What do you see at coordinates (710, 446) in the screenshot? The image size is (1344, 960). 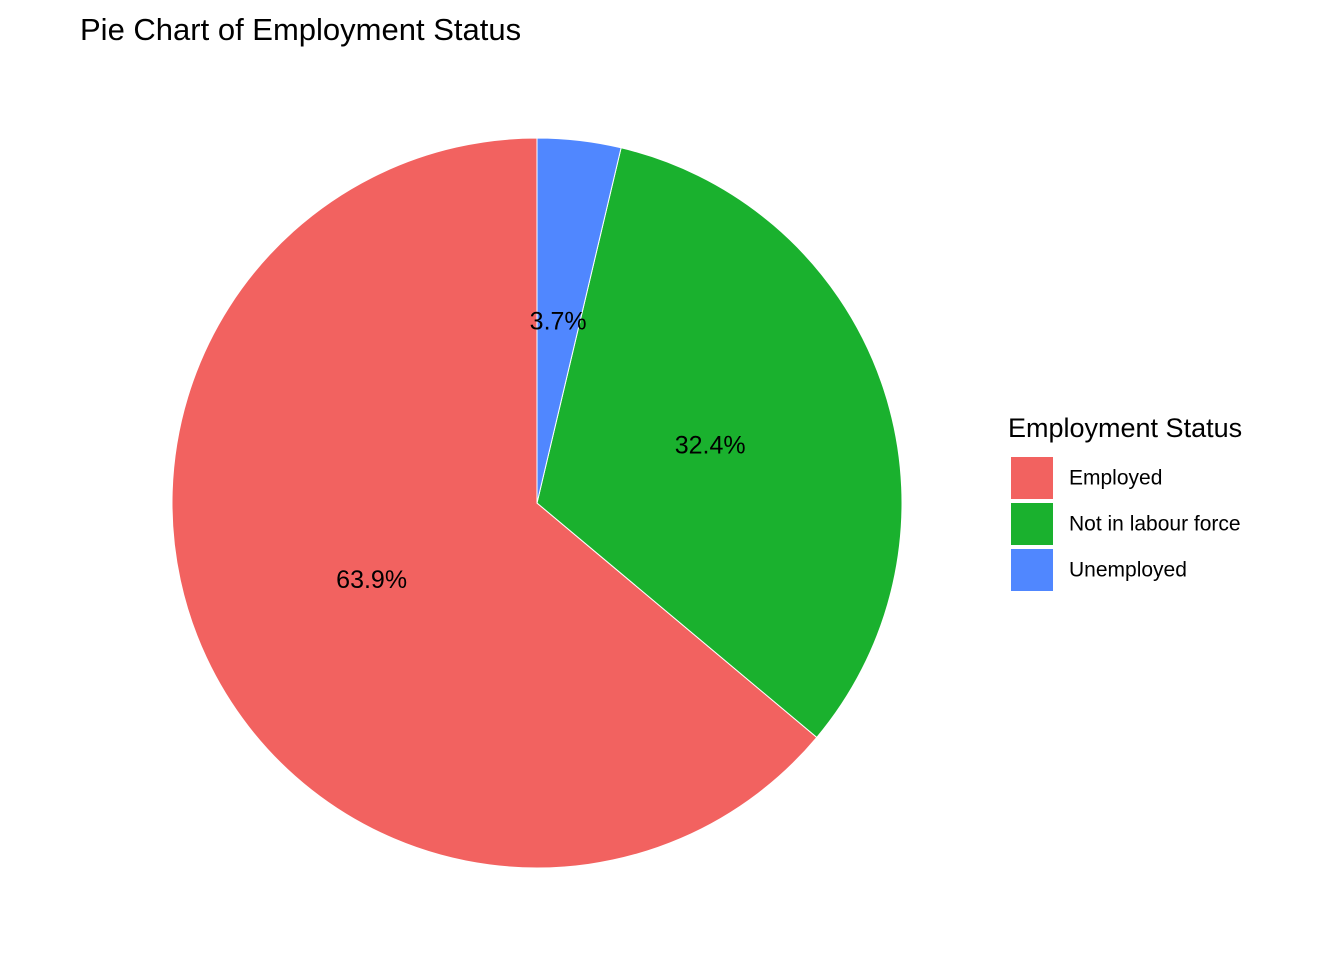 I see `slice-label-not-in-labour-force: 32.4%` at bounding box center [710, 446].